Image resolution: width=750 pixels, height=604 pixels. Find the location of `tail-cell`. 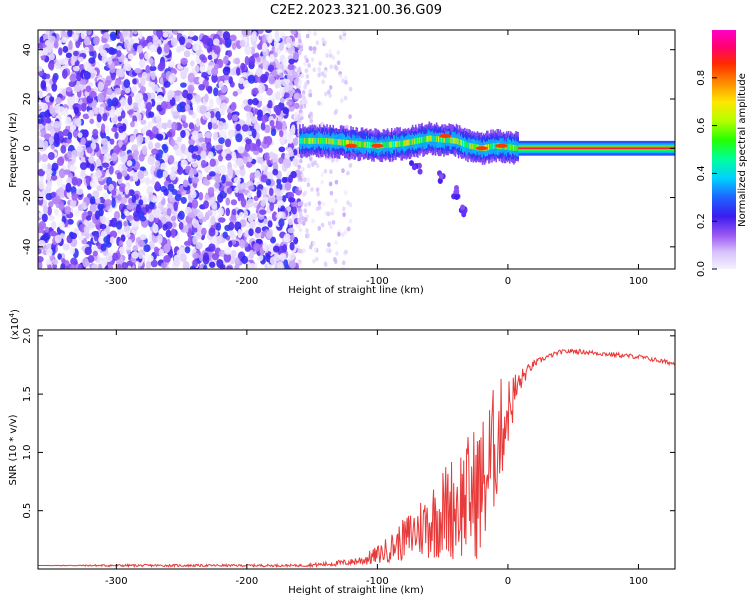

tail-cell is located at coordinates (420, 171).